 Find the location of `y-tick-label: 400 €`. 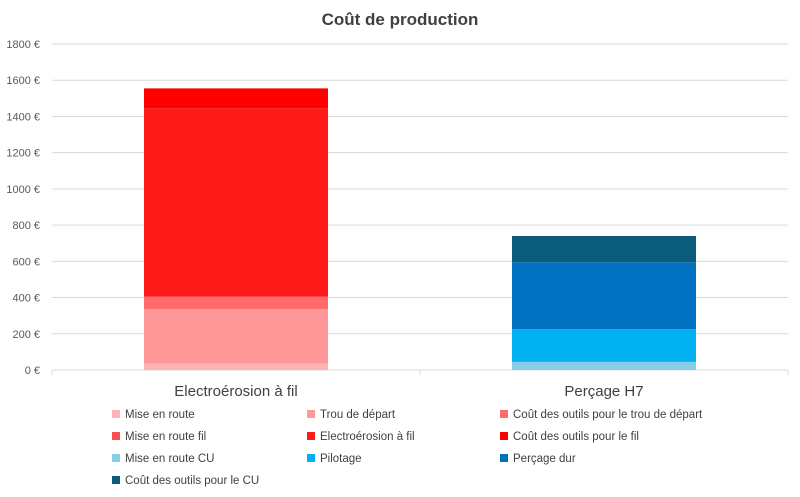

y-tick-label: 400 € is located at coordinates (26, 299).